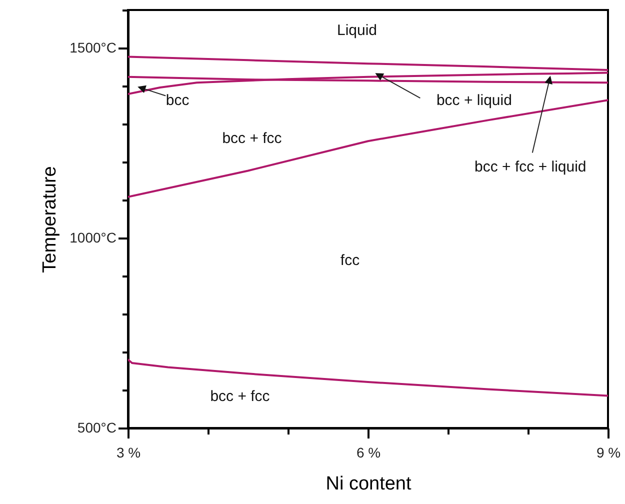 The image size is (625, 504). I want to click on annotation: fcc, so click(350, 260).